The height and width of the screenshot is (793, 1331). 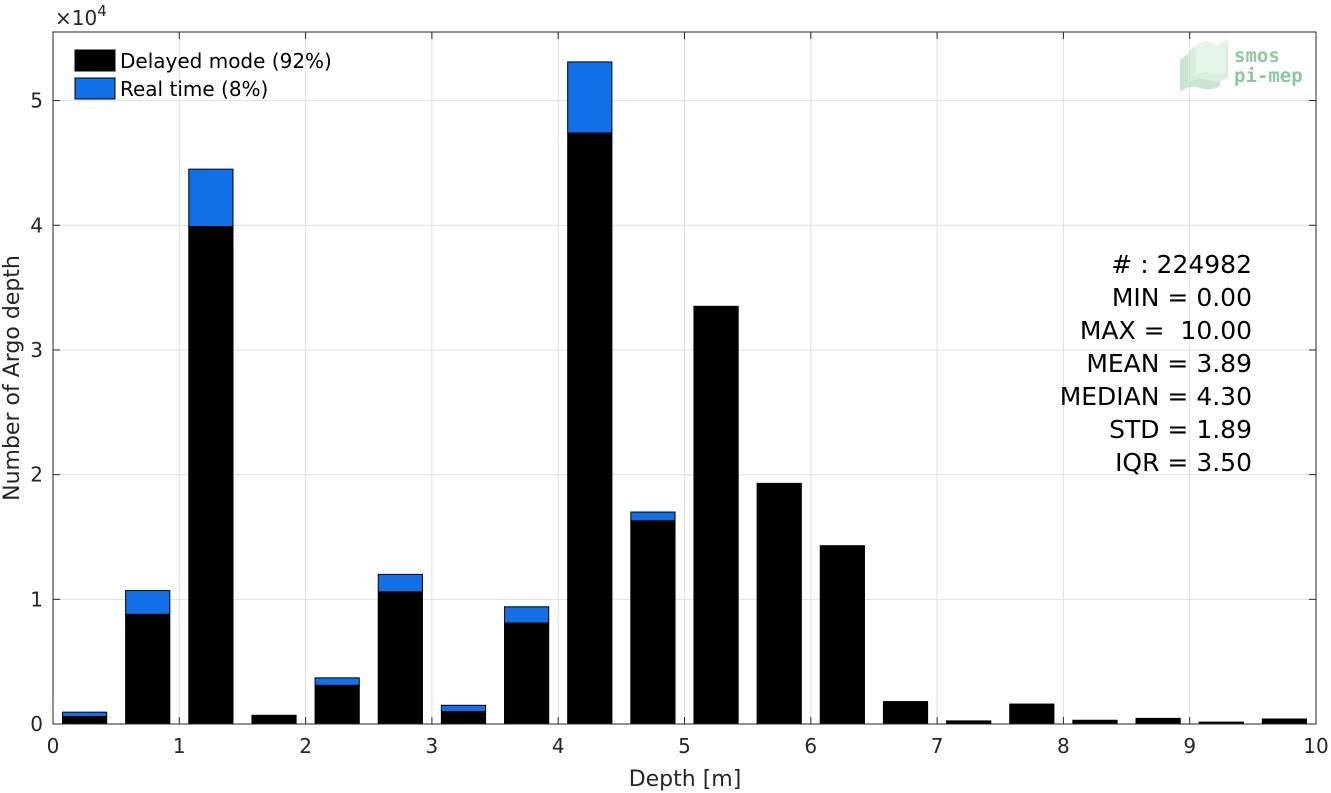 I want to click on legend-label-delayed: Delayed mode (92%), so click(x=226, y=61).